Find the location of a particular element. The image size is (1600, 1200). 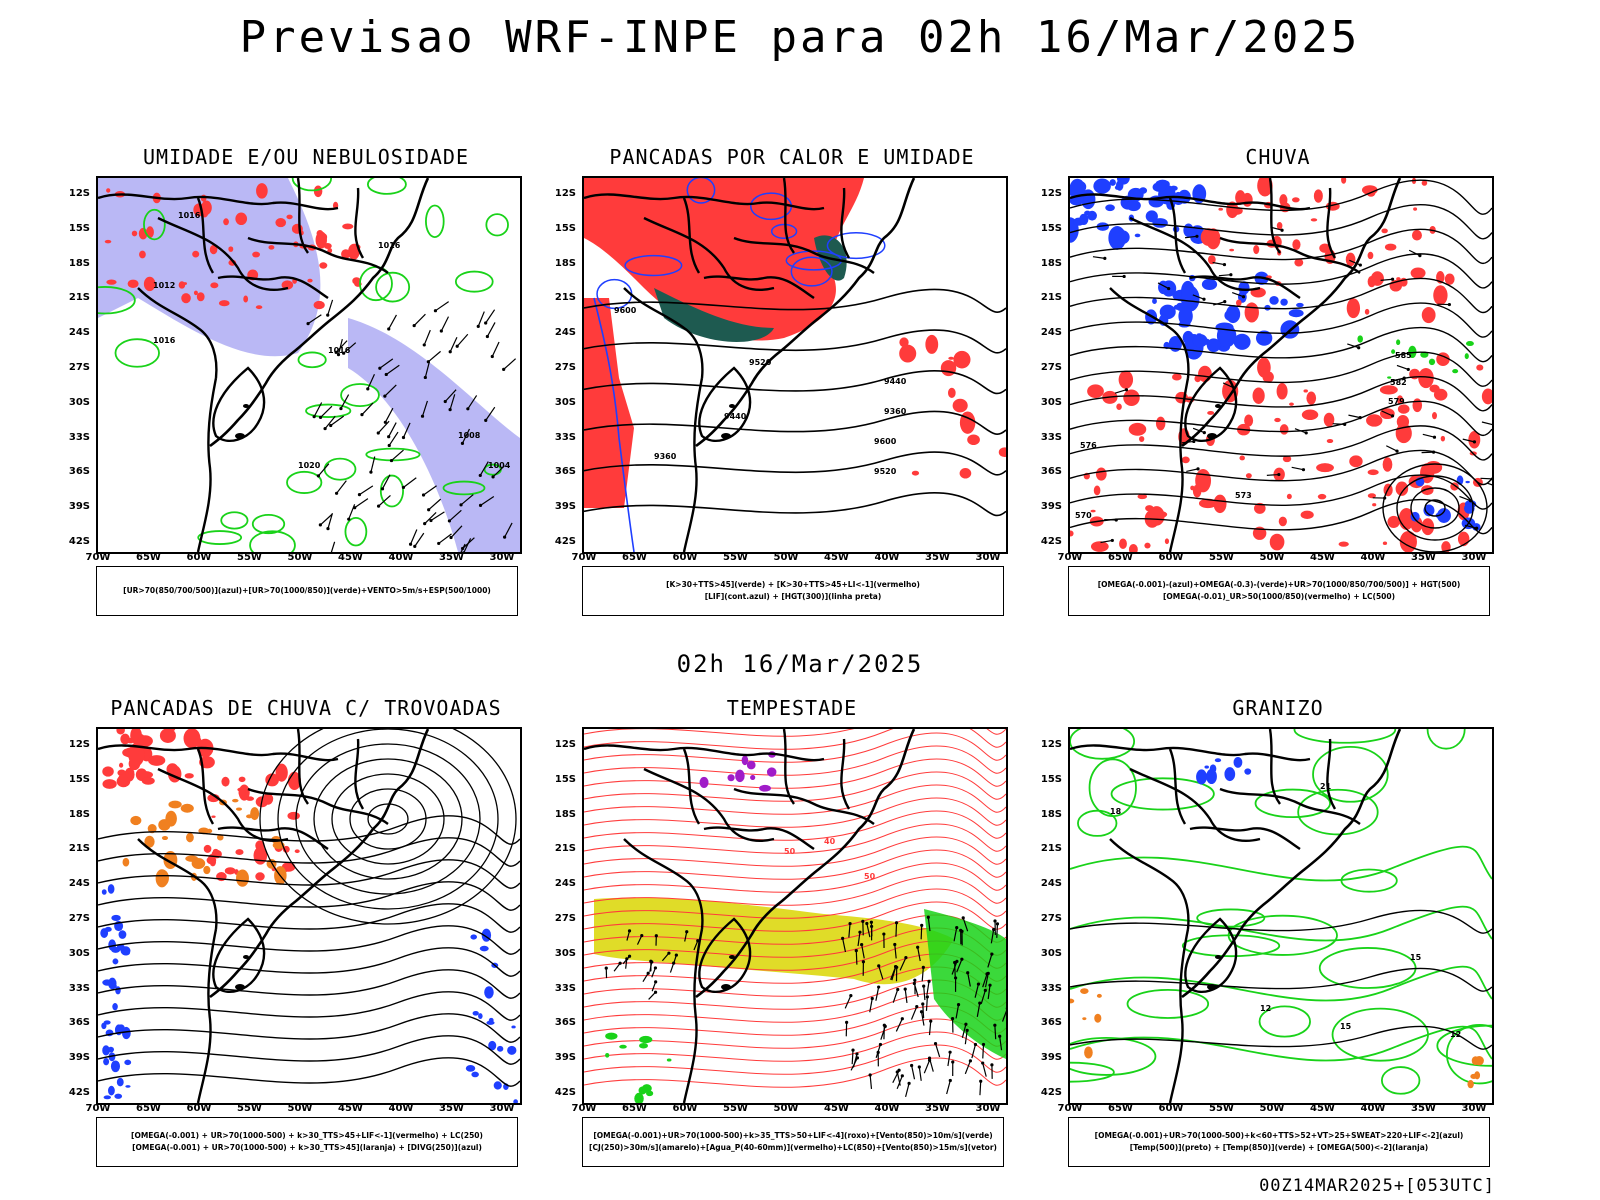

lake is located at coordinates (1212, 436).